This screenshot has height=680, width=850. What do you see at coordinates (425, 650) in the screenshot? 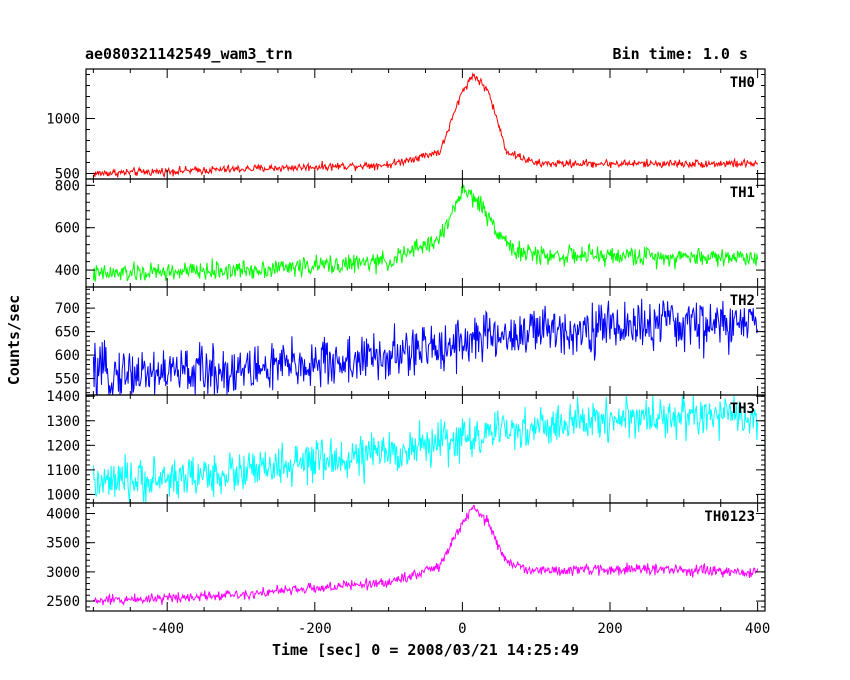
I see `x-axis-label: Time [sec] 0 = 2008/03/21 14:25:49` at bounding box center [425, 650].